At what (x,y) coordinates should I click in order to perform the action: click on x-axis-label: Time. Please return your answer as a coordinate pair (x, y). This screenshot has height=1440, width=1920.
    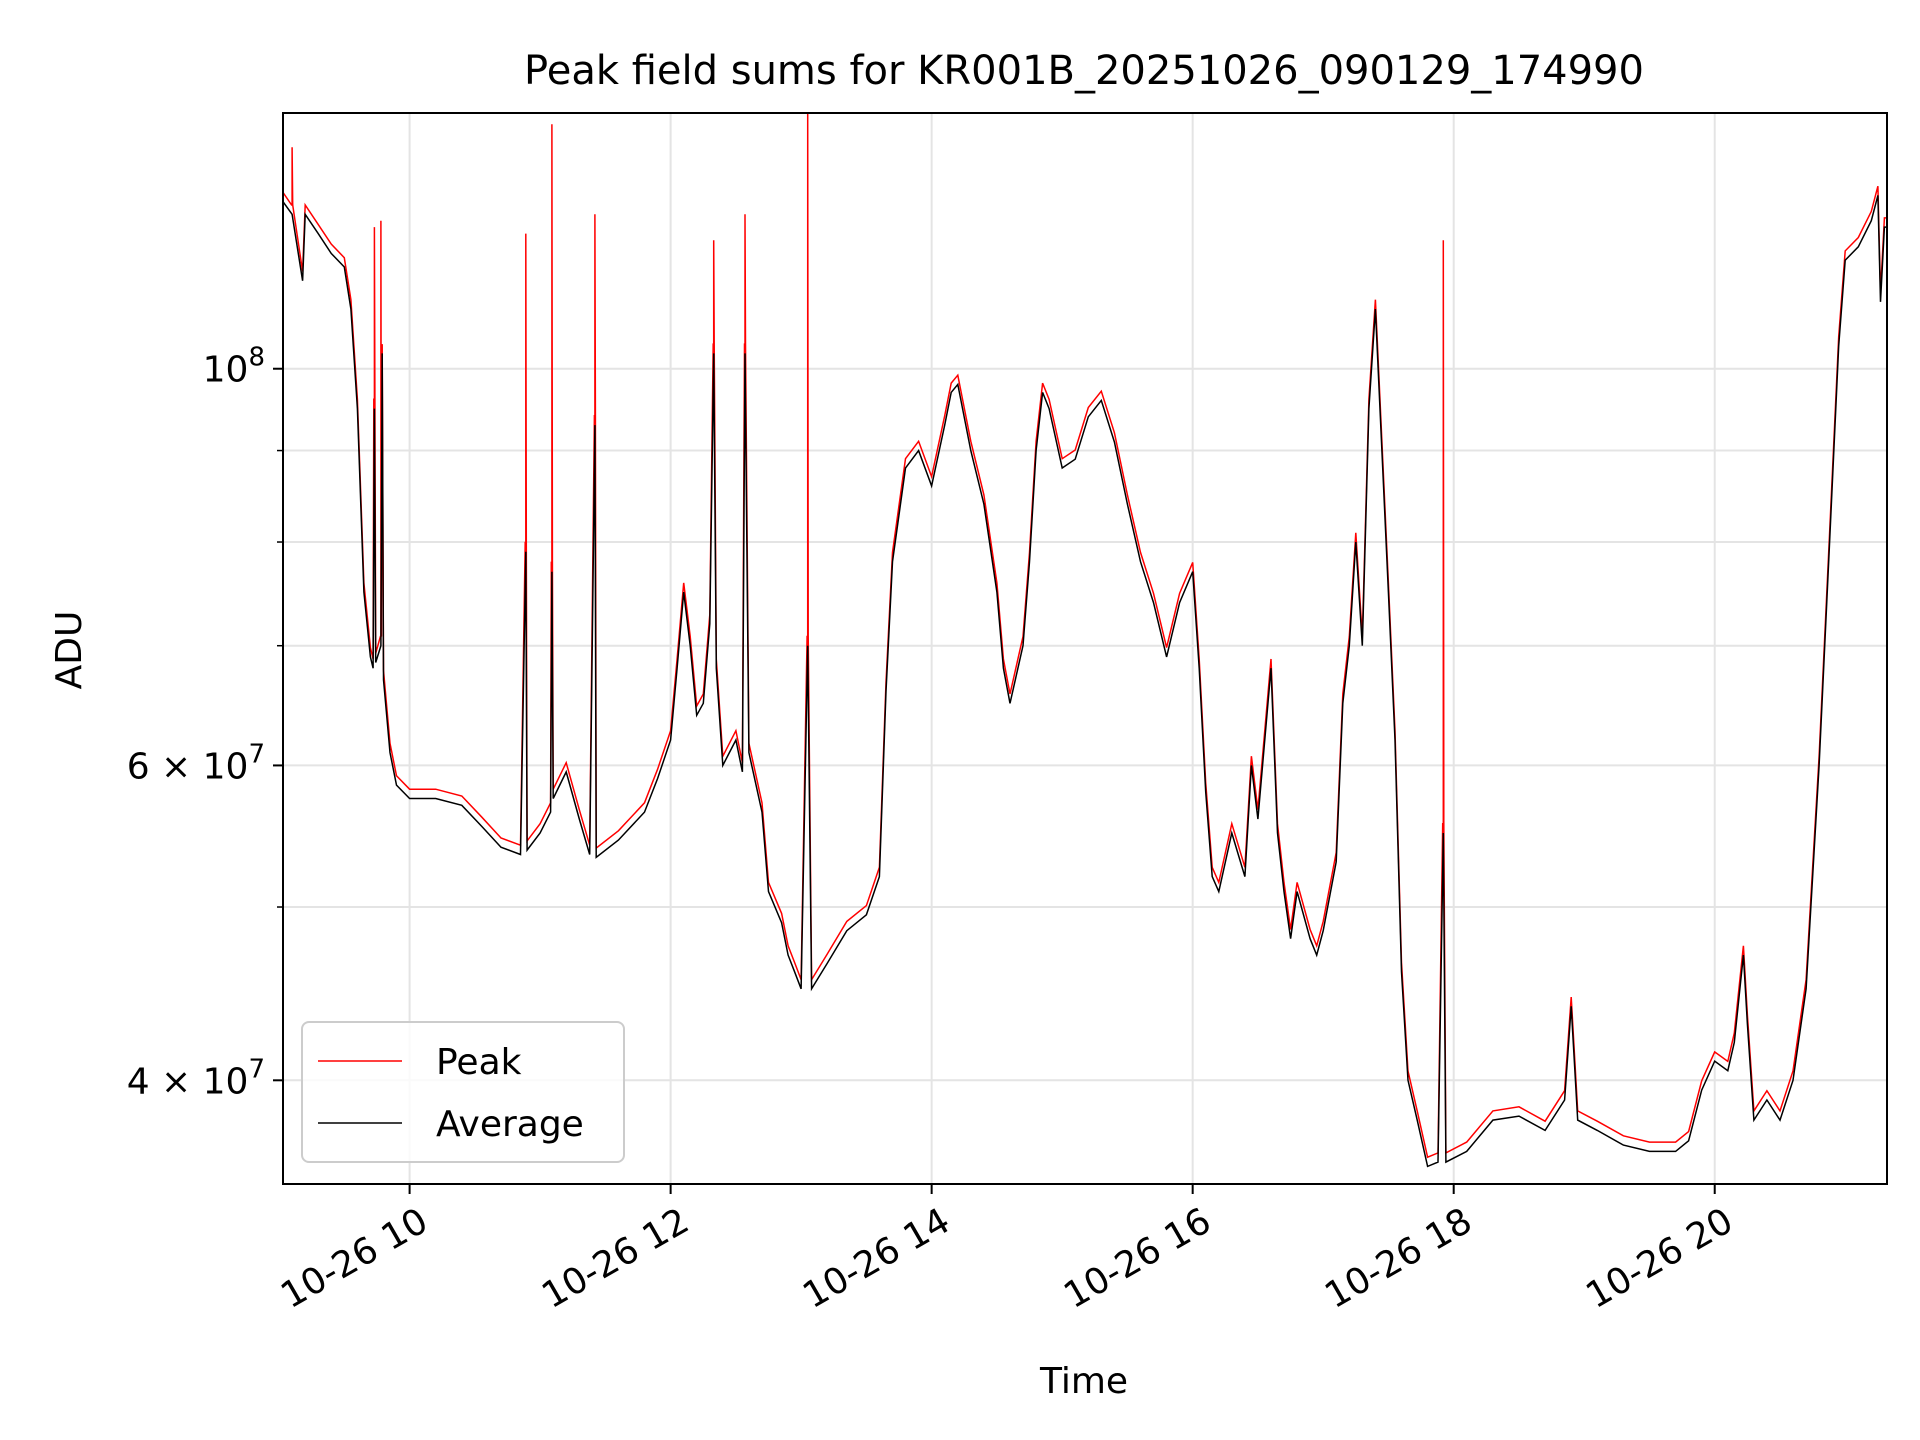
    Looking at the image, I should click on (1083, 1381).